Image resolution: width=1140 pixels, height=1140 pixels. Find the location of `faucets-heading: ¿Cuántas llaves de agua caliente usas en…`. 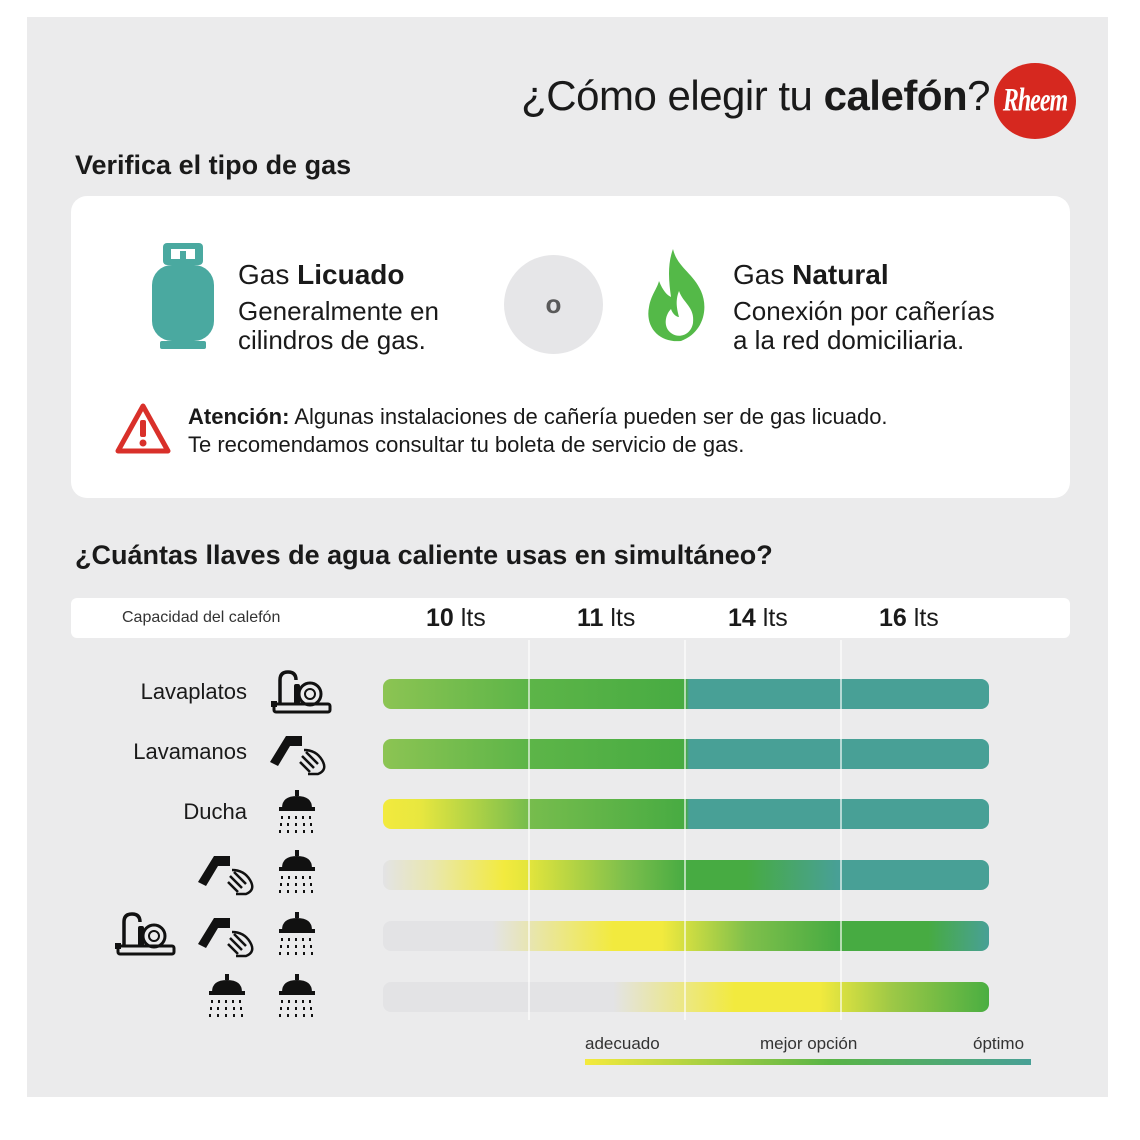

faucets-heading: ¿Cuántas llaves de agua caliente usas en… is located at coordinates (424, 555).